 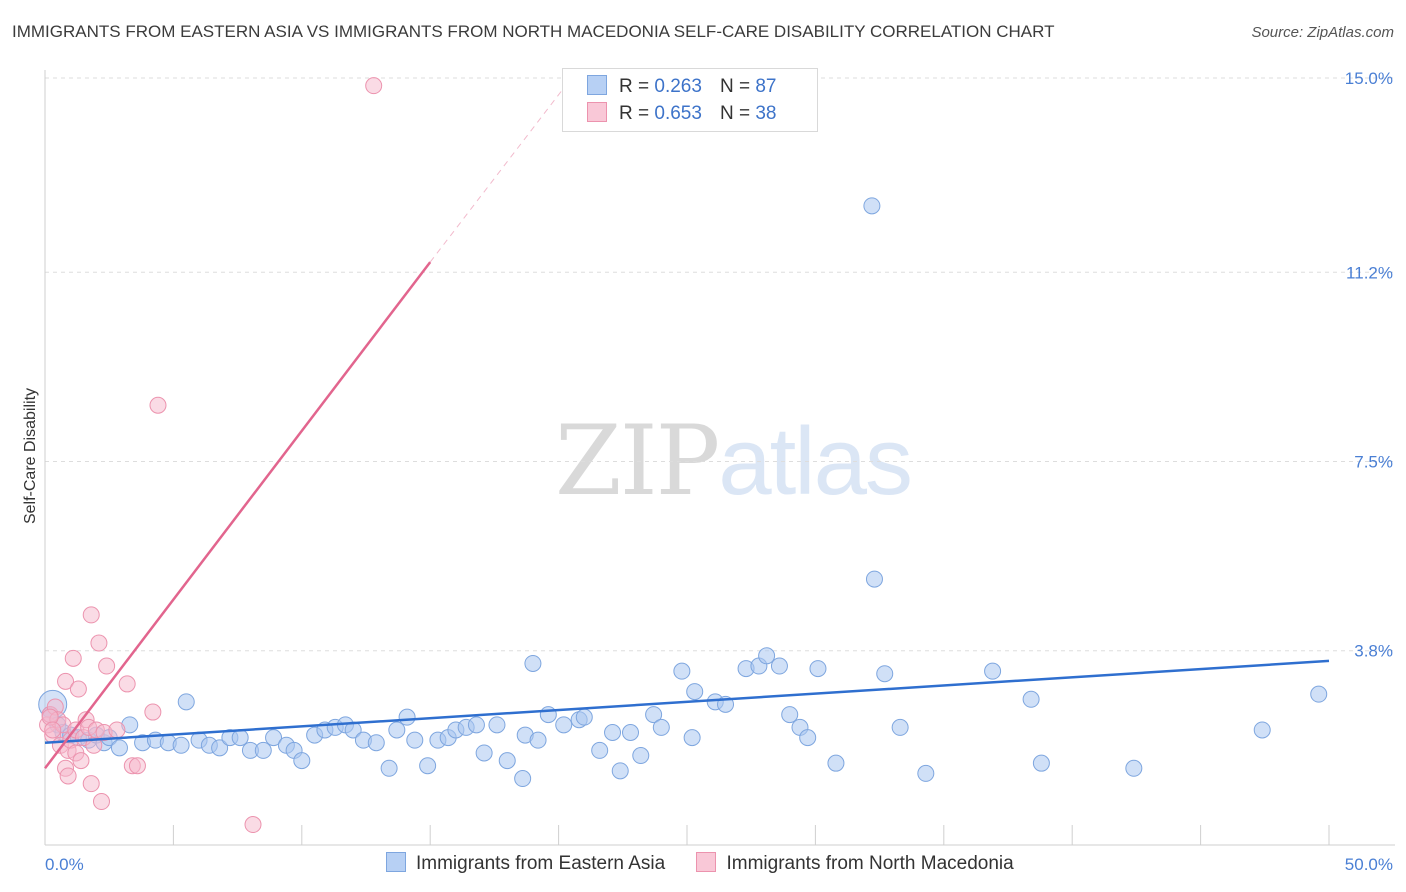 What do you see at coordinates (64, 864) in the screenshot?
I see `x-tick-label: 0.0%` at bounding box center [64, 864].